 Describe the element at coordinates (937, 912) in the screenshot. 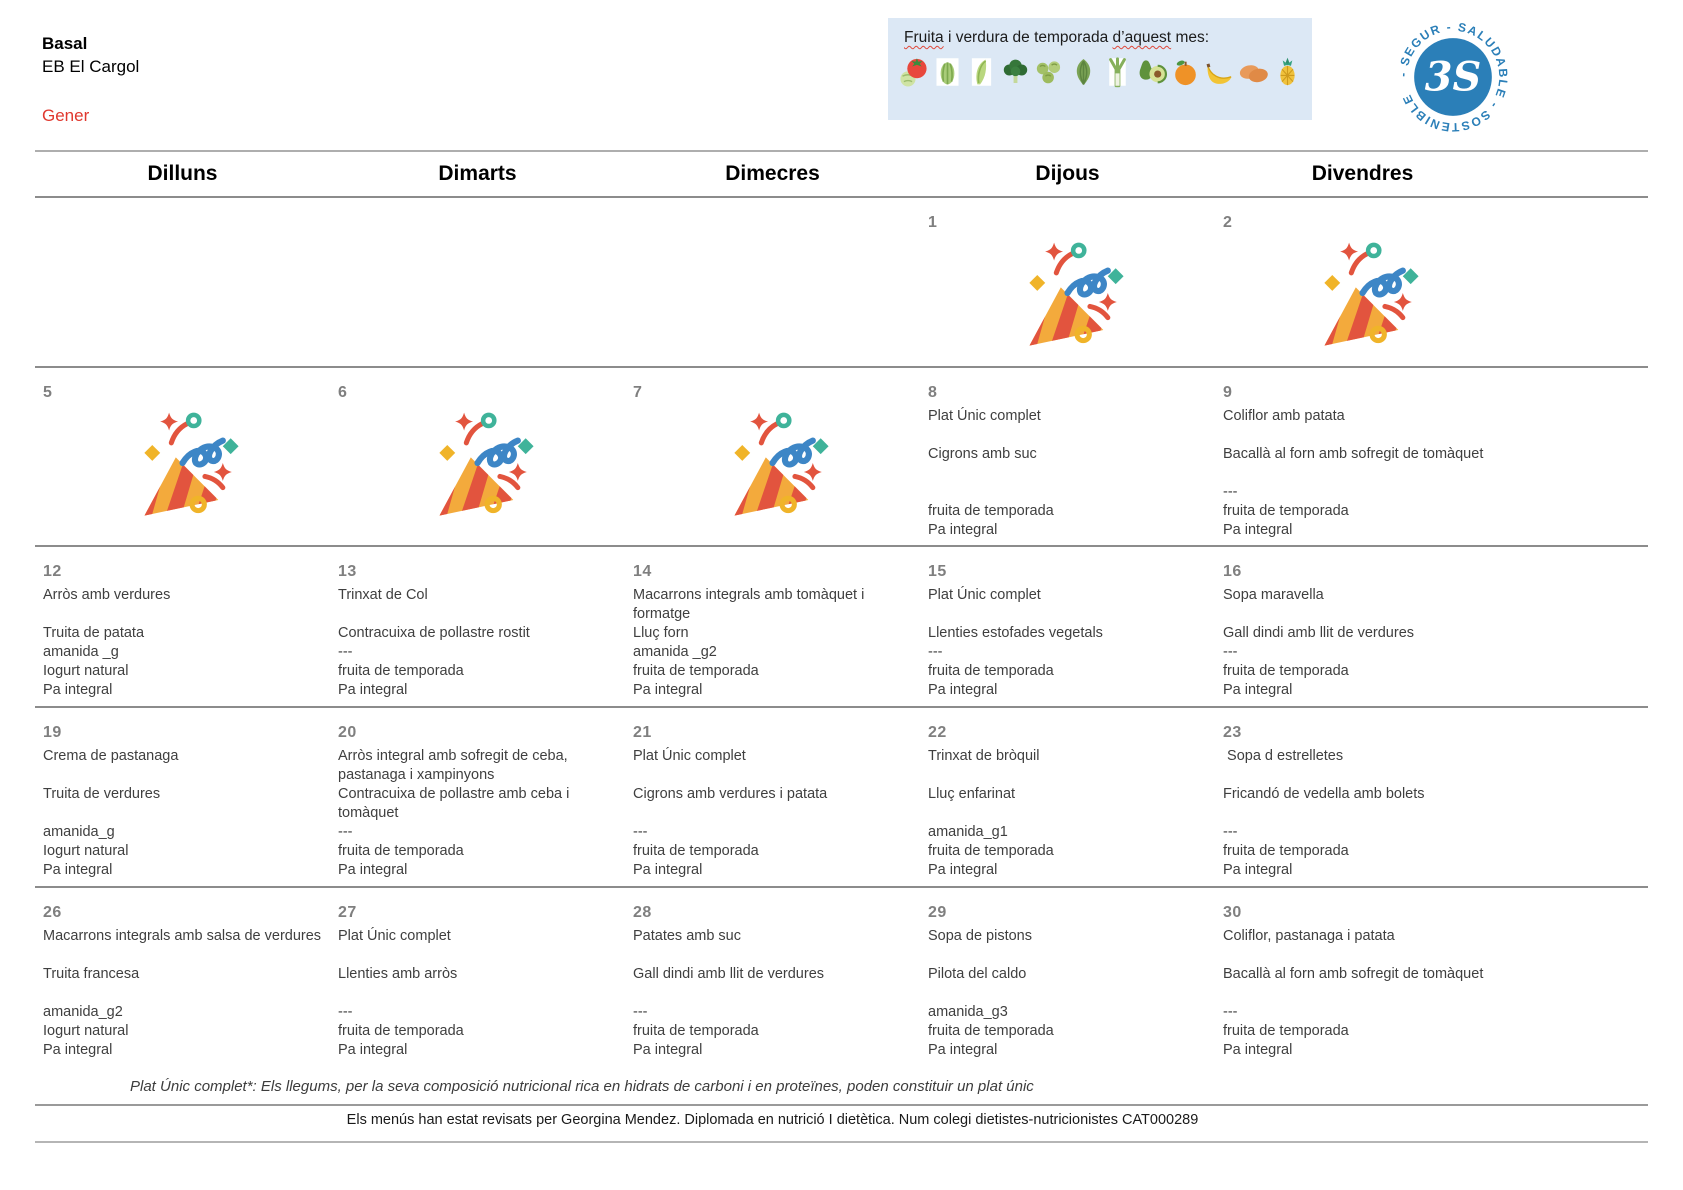

I see `day-number: 29` at that location.